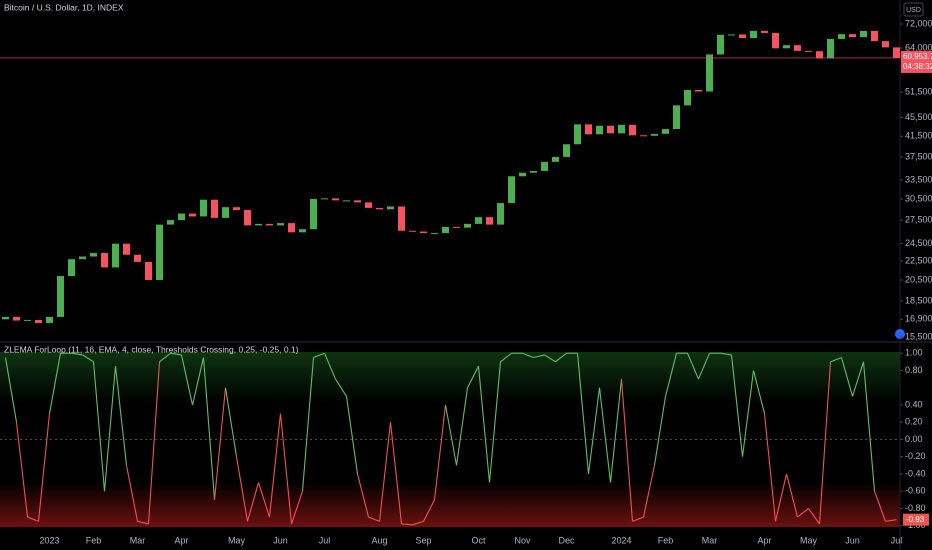  What do you see at coordinates (94, 540) in the screenshot?
I see `x-tick-label: Feb` at bounding box center [94, 540].